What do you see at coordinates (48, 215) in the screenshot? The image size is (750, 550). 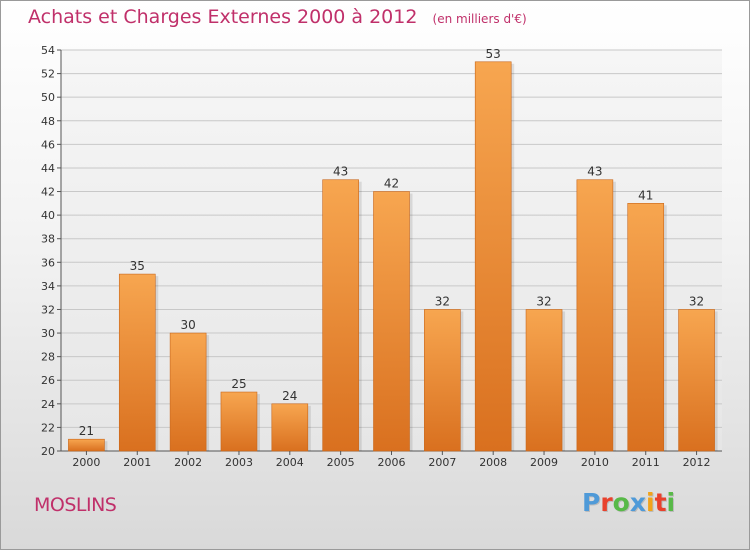 I see `y-tick-label: 40` at bounding box center [48, 215].